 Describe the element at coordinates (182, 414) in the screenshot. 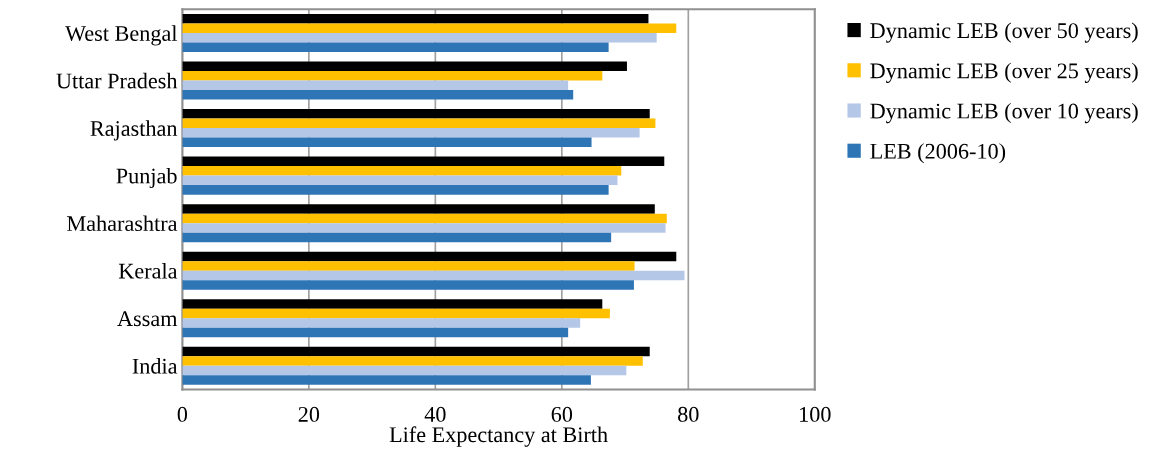

I see `x-tick-label: 0` at that location.